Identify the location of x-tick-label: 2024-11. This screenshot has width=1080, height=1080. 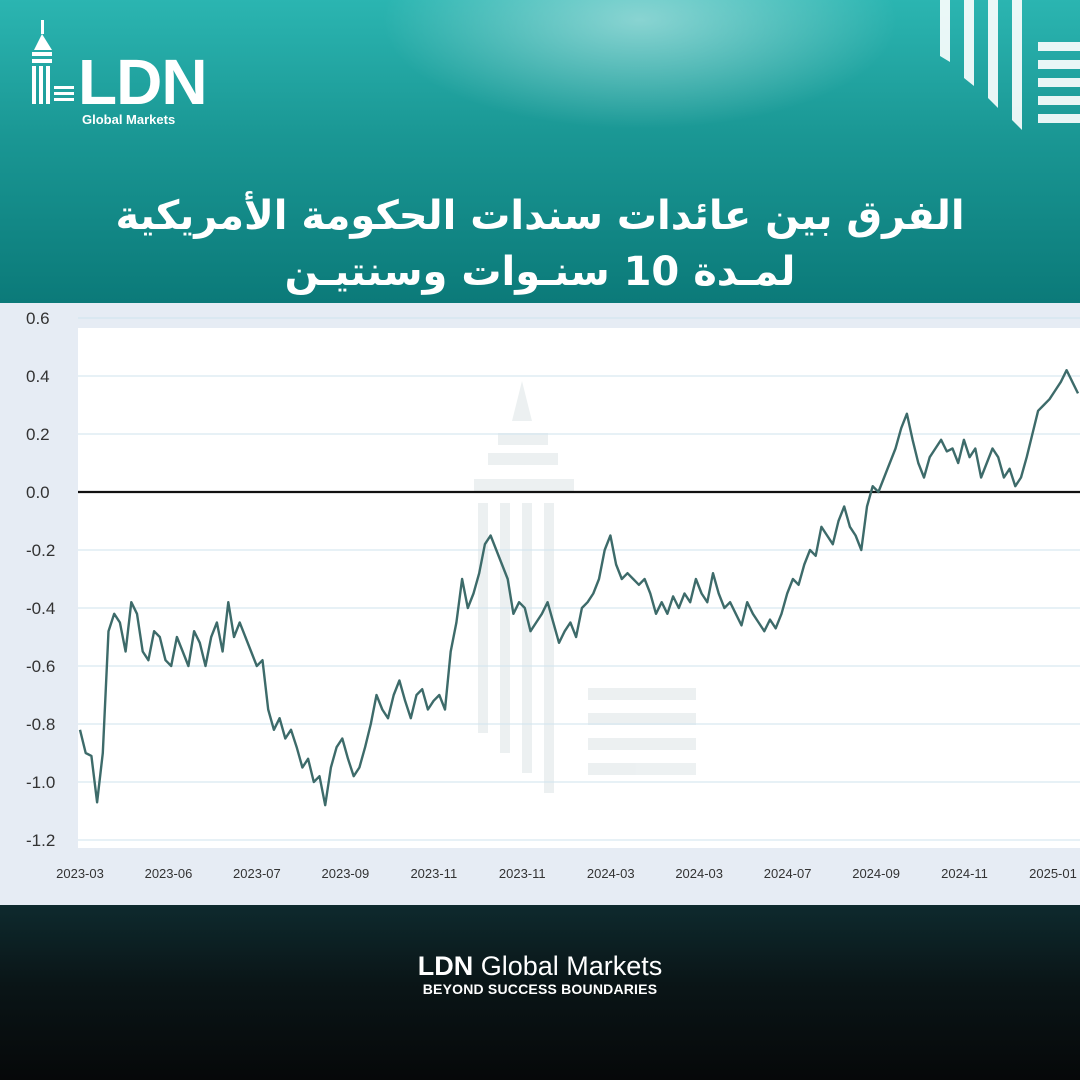
(964, 873).